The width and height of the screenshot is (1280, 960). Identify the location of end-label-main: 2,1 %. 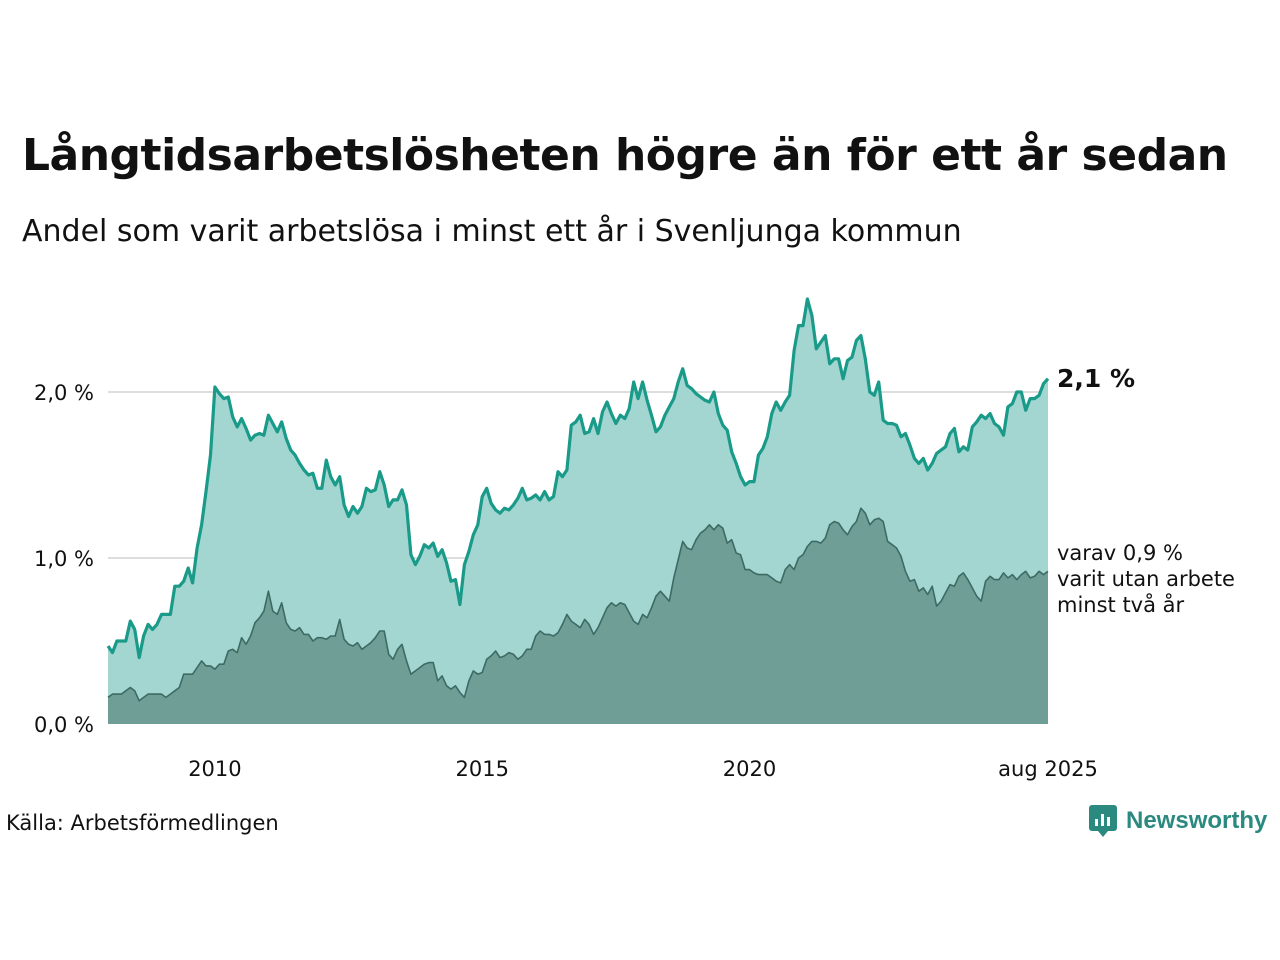
(1096, 378).